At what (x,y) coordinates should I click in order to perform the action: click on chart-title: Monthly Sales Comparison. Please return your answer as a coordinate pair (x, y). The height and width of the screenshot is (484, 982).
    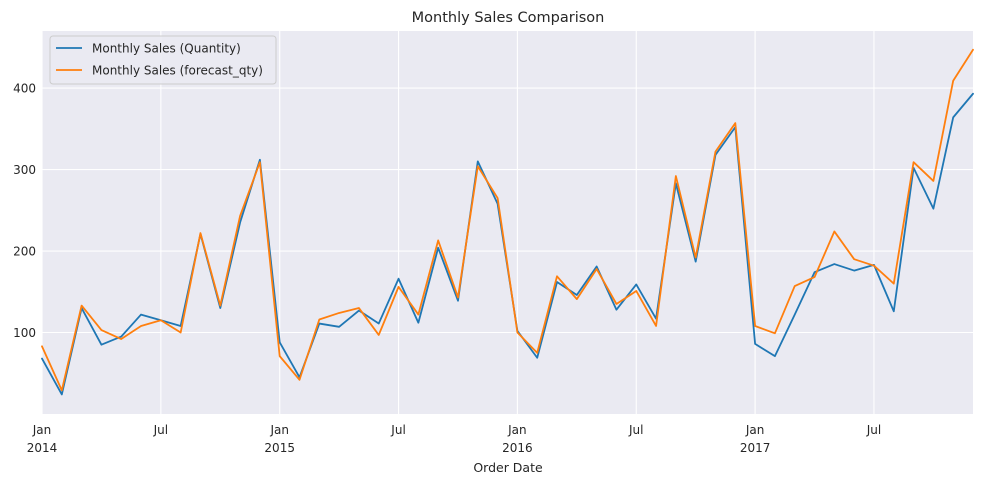
    Looking at the image, I should click on (508, 18).